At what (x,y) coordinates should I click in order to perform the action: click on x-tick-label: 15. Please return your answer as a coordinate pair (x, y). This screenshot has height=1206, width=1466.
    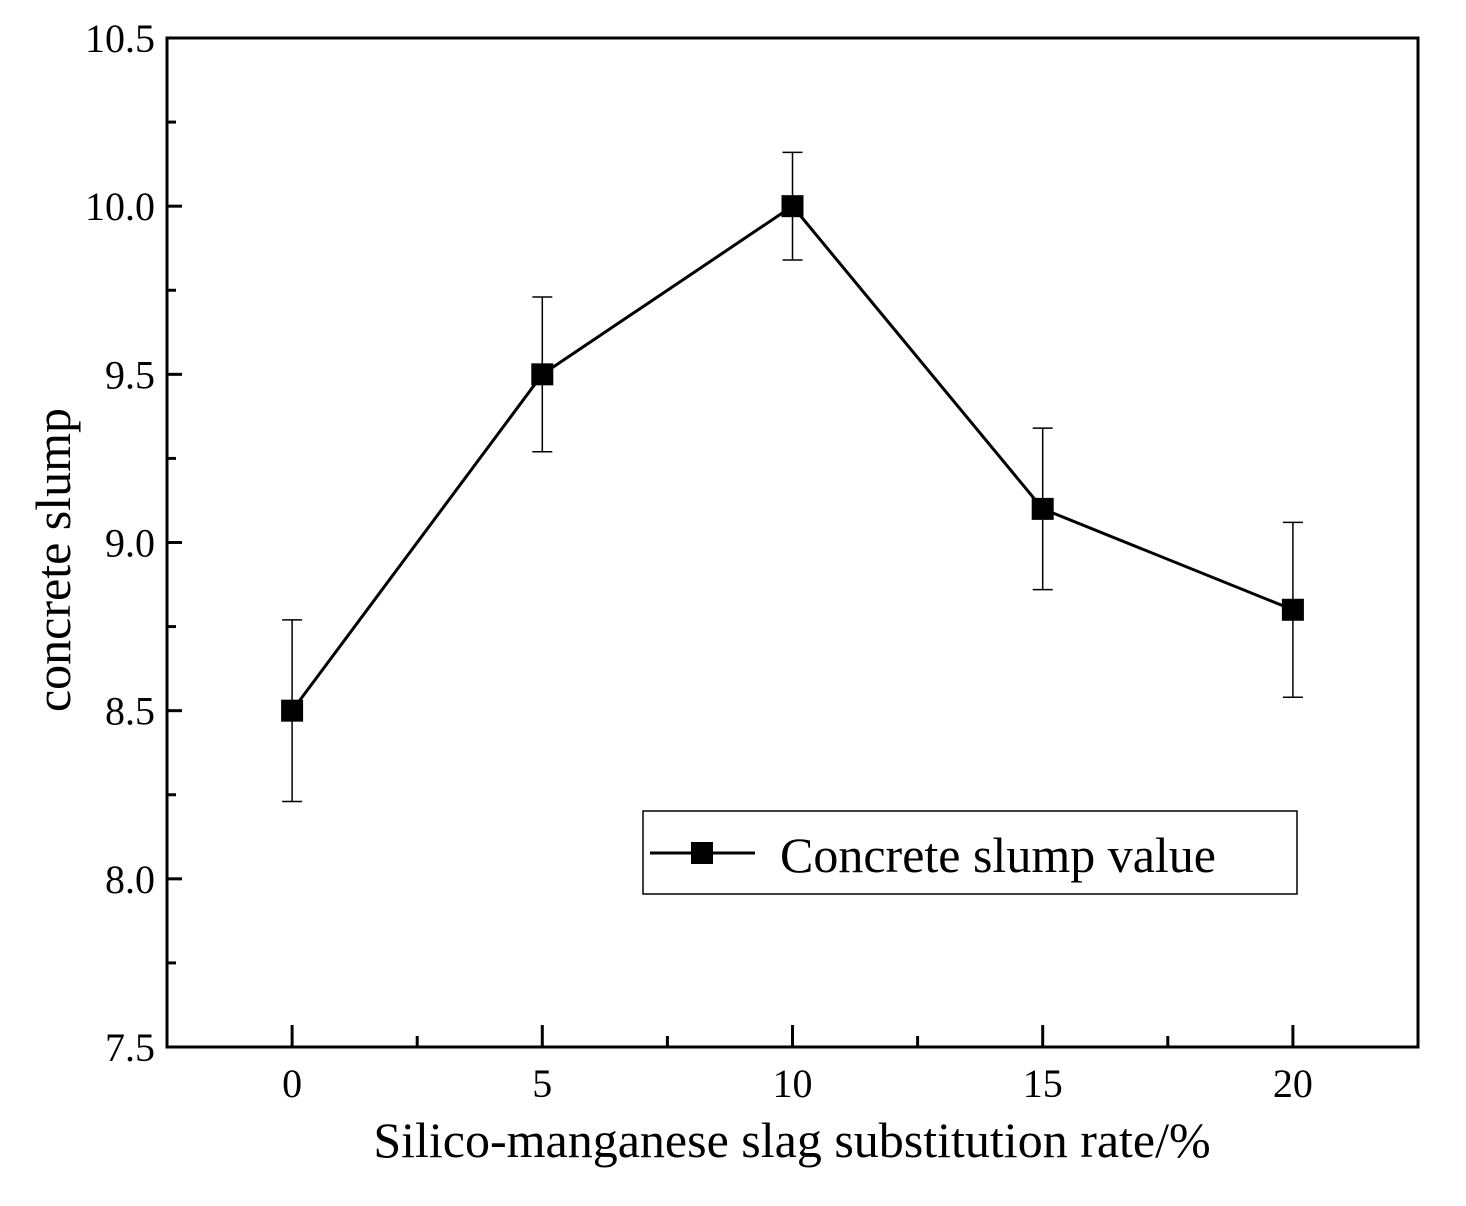
    Looking at the image, I should click on (1043, 1083).